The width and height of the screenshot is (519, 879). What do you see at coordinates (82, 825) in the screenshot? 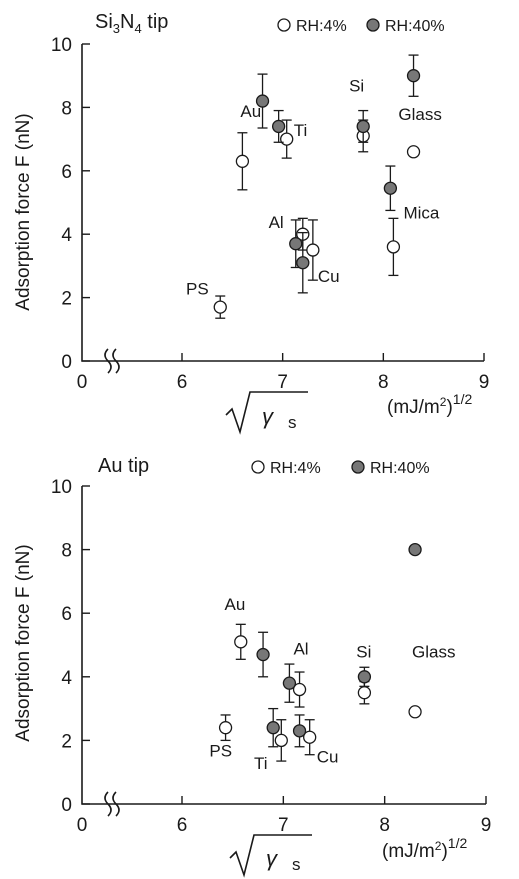
I see `x-tick-label: 0` at bounding box center [82, 825].